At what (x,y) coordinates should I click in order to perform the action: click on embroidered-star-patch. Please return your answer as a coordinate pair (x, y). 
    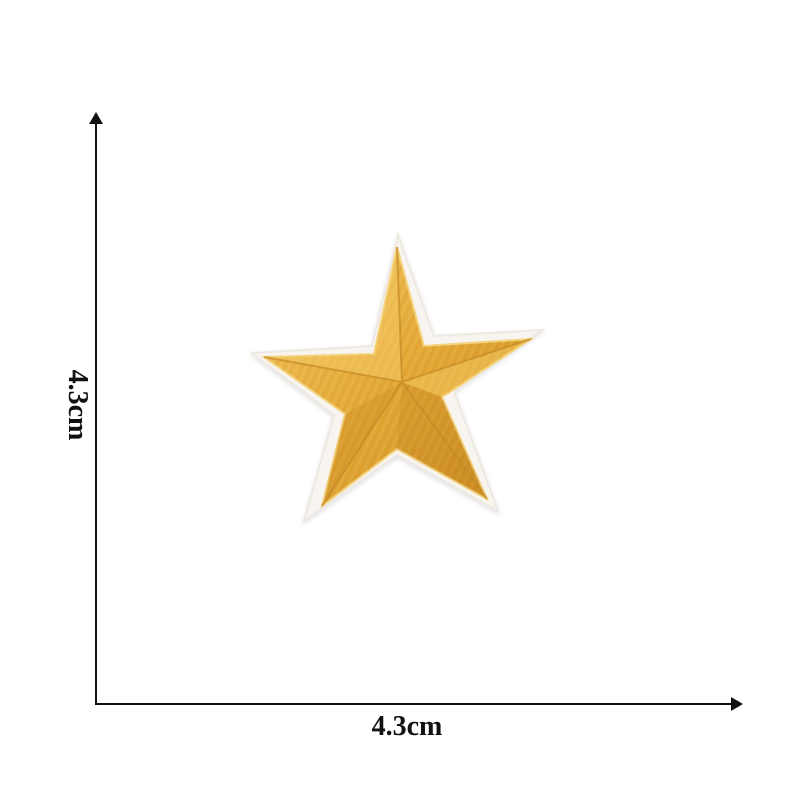
    Looking at the image, I should click on (397, 377).